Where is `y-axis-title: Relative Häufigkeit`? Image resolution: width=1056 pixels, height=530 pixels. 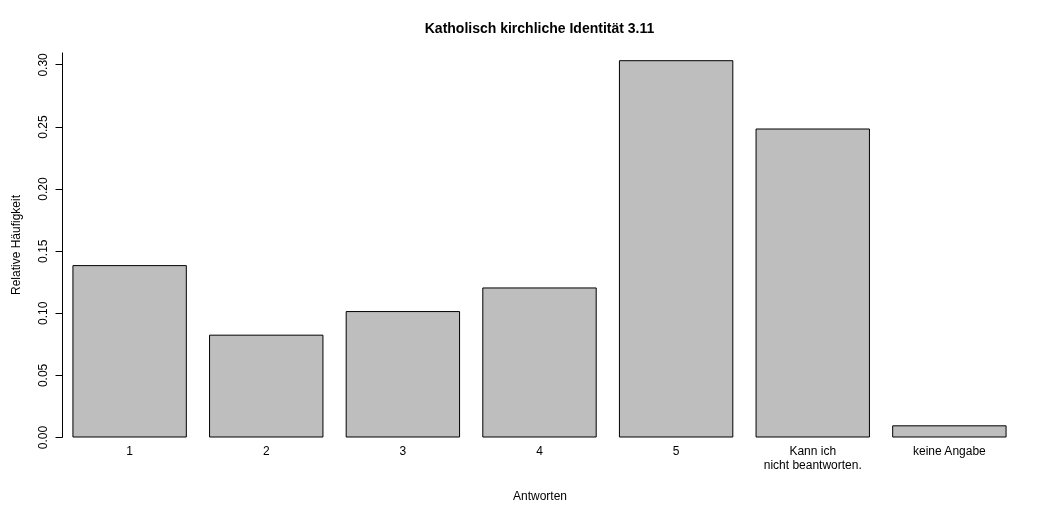 y-axis-title: Relative Häufigkeit is located at coordinates (15, 245).